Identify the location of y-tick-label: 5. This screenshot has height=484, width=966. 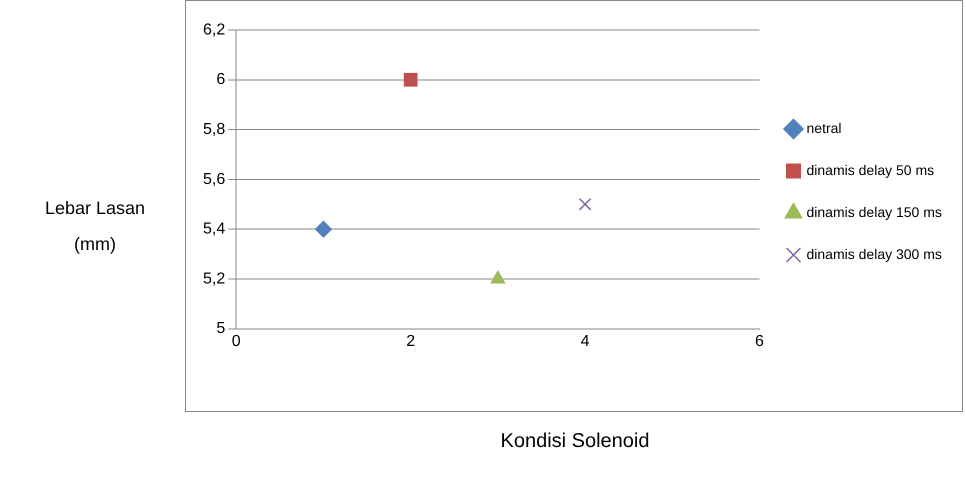
(221, 329).